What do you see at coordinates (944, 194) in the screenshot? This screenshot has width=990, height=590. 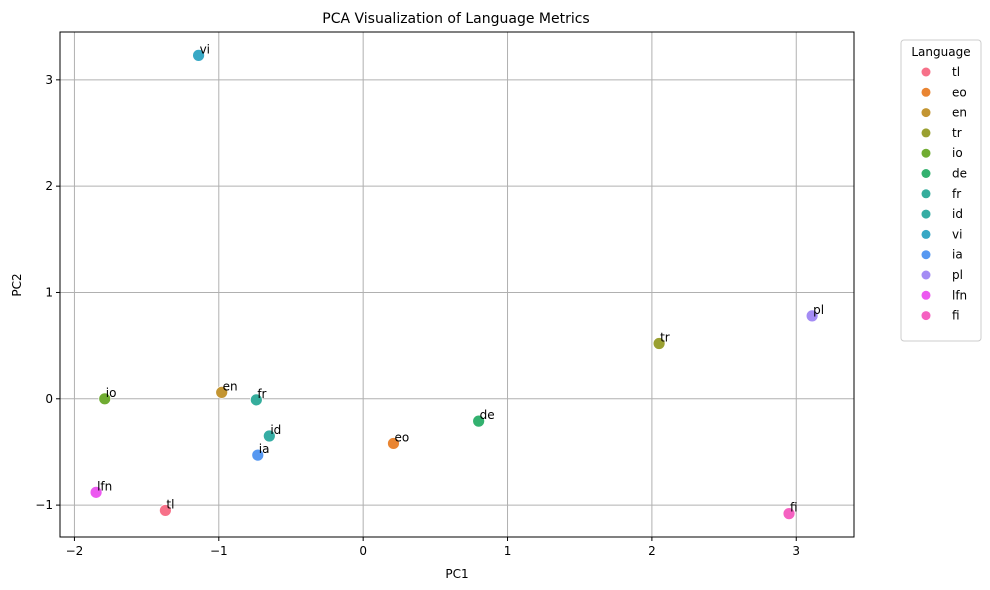 I see `legend-items: tl eo en tr io de fr id vi ia pl lfn fi` at bounding box center [944, 194].